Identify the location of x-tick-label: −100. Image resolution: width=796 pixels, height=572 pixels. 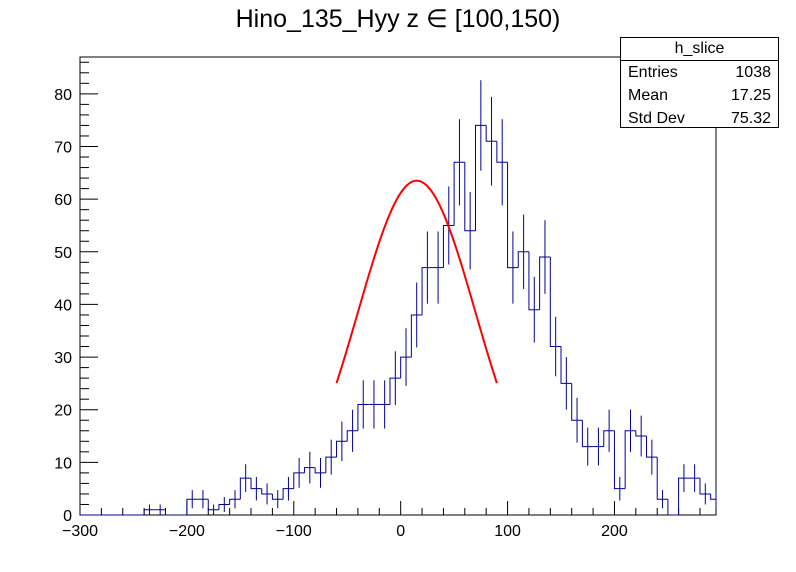
(294, 531).